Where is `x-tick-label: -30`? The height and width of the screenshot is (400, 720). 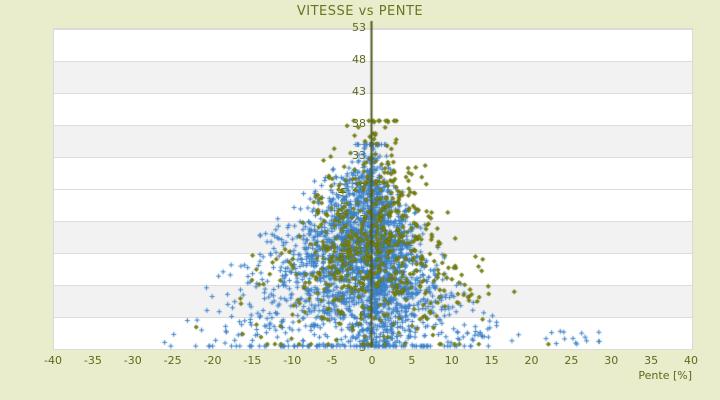 x-tick-label: -30 is located at coordinates (132, 360).